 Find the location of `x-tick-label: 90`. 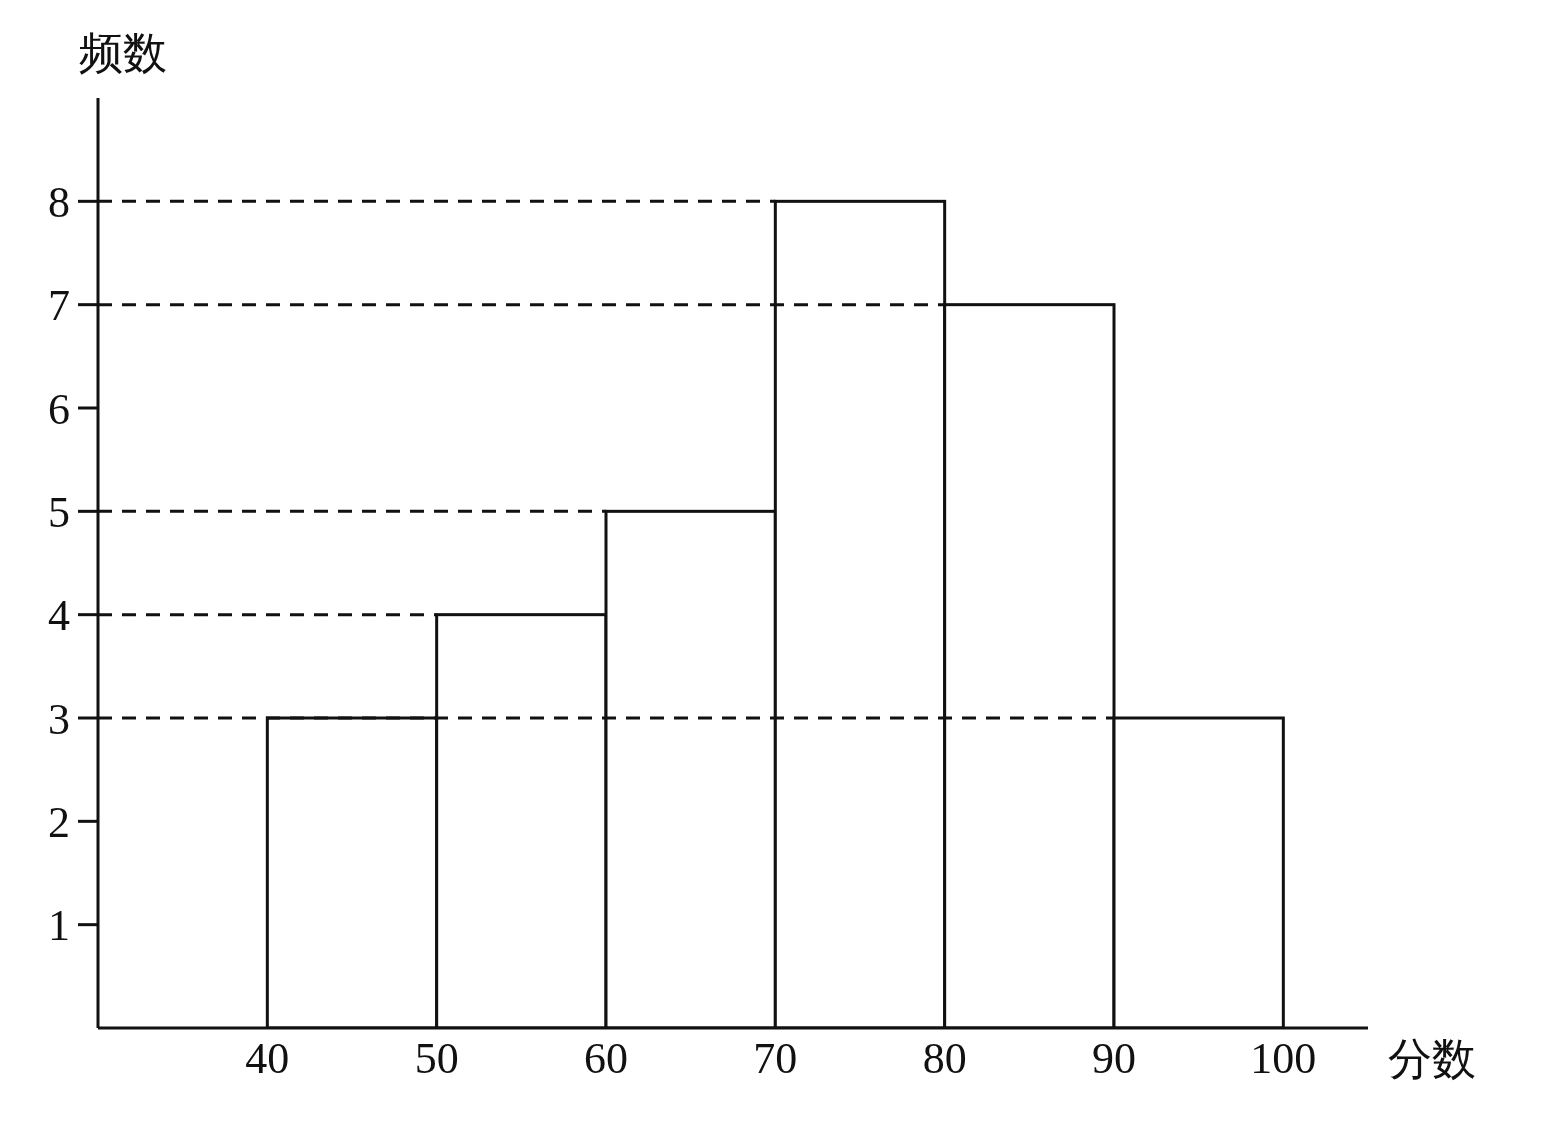

x-tick-label: 90 is located at coordinates (1114, 1059).